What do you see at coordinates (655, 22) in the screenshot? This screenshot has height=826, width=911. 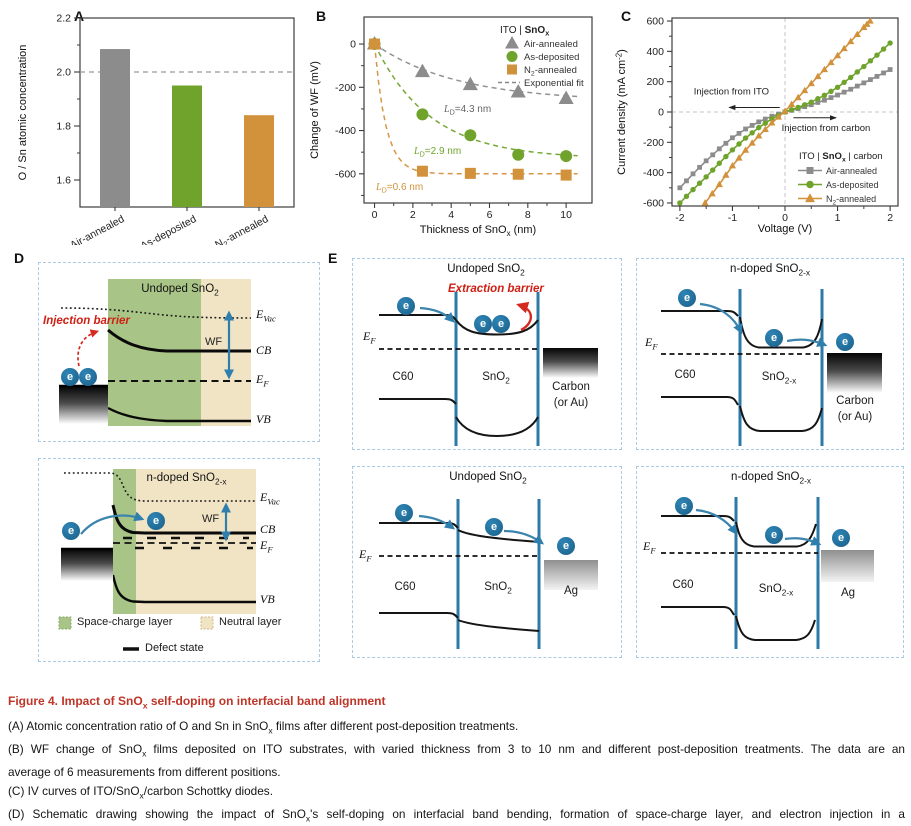 I see `svg-text: 600` at bounding box center [655, 22].